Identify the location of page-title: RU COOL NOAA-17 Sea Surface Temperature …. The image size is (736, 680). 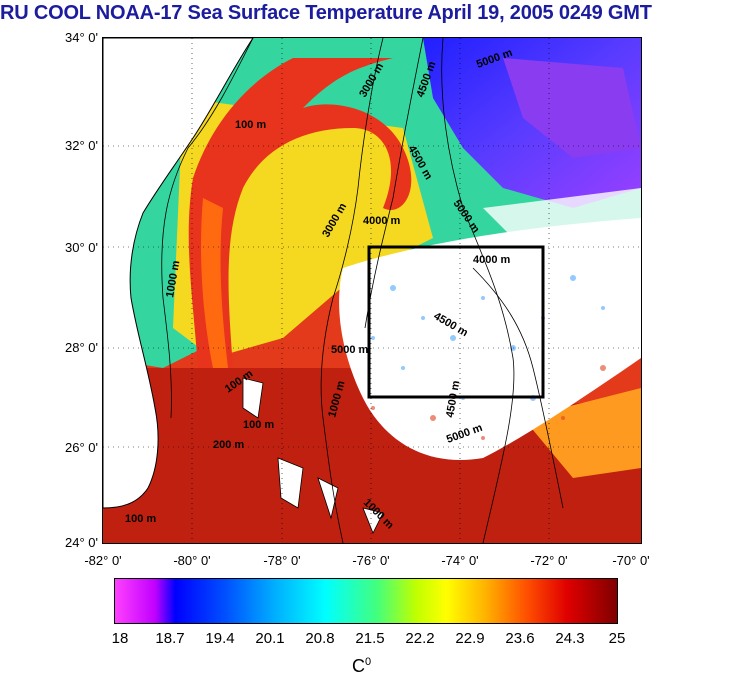
(326, 13).